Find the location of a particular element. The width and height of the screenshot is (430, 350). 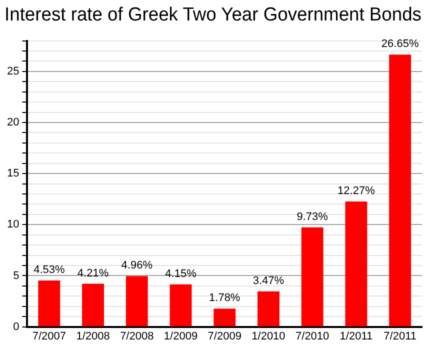

x-tick-label: 1/2010 is located at coordinates (269, 336).